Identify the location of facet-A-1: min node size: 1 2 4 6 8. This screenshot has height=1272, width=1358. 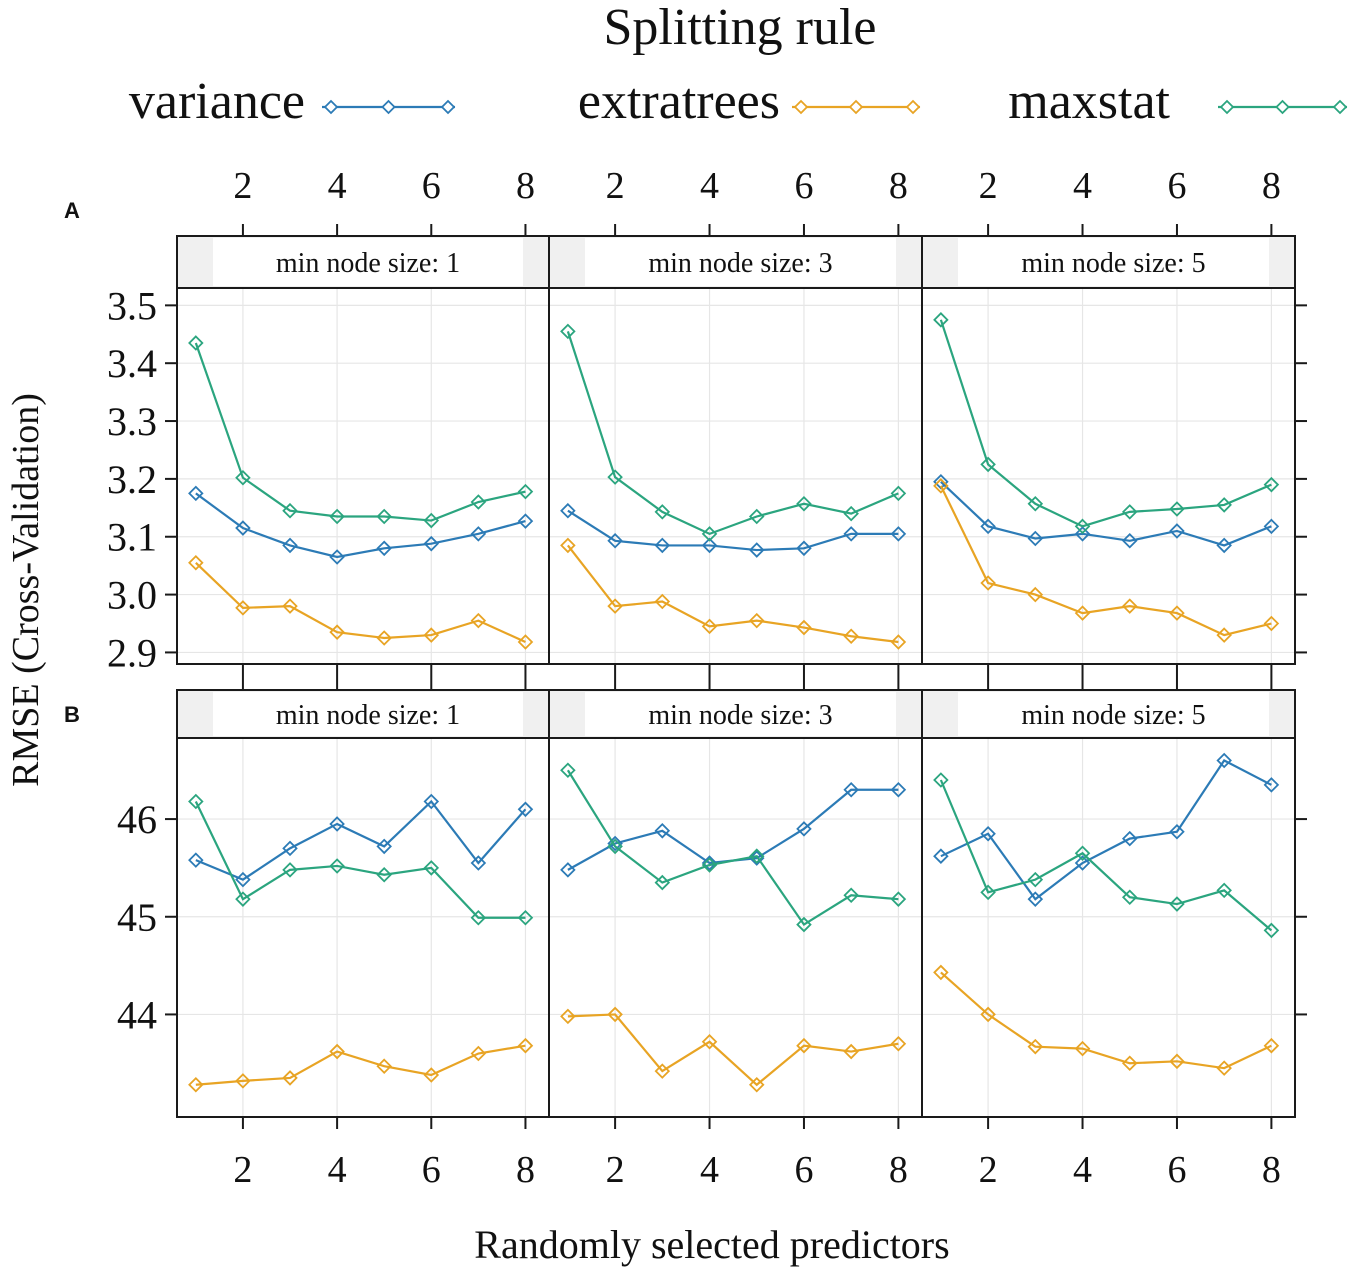
(363, 427).